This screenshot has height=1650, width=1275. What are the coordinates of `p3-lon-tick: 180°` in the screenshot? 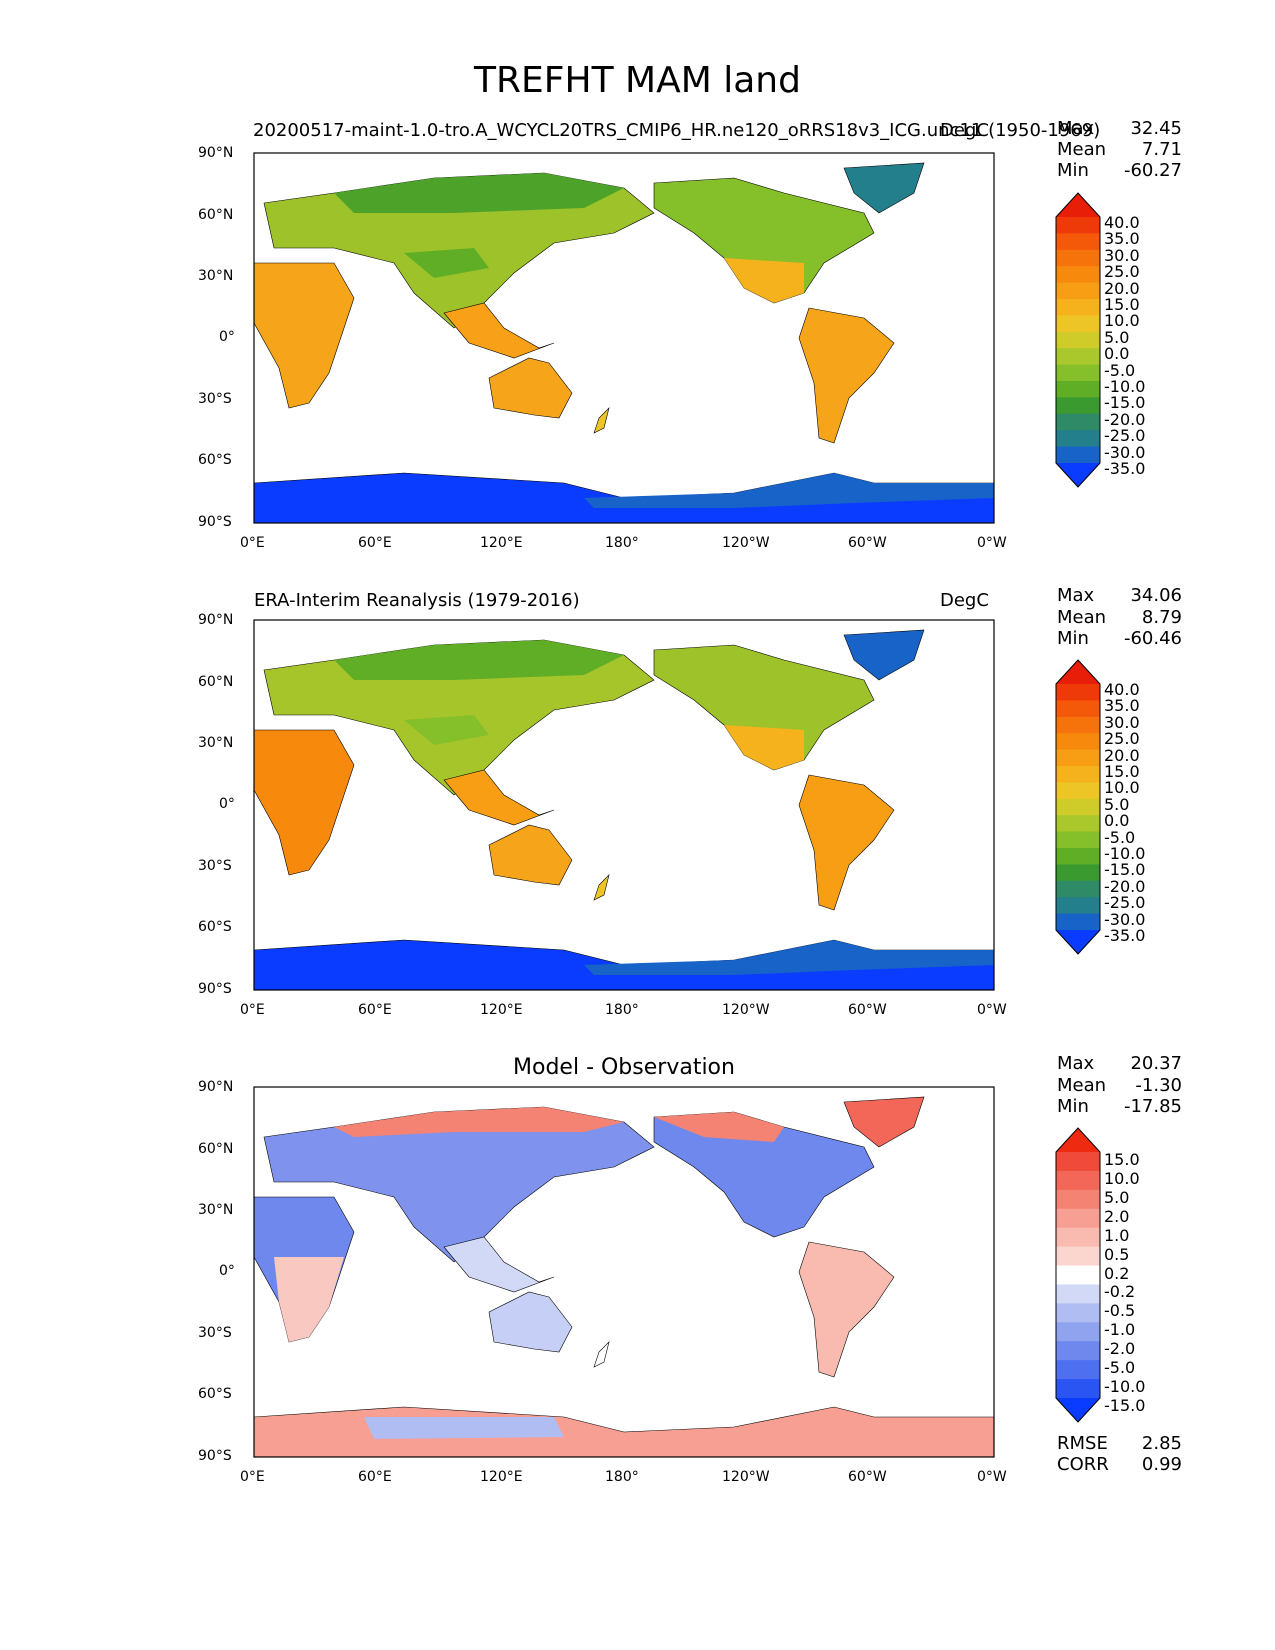 It's located at (622, 1477).